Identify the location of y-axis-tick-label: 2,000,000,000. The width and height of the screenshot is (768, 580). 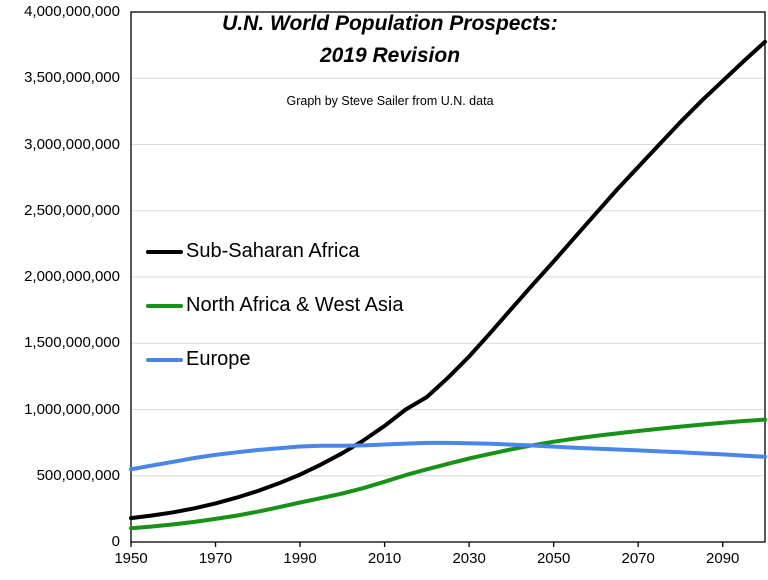
(72, 276).